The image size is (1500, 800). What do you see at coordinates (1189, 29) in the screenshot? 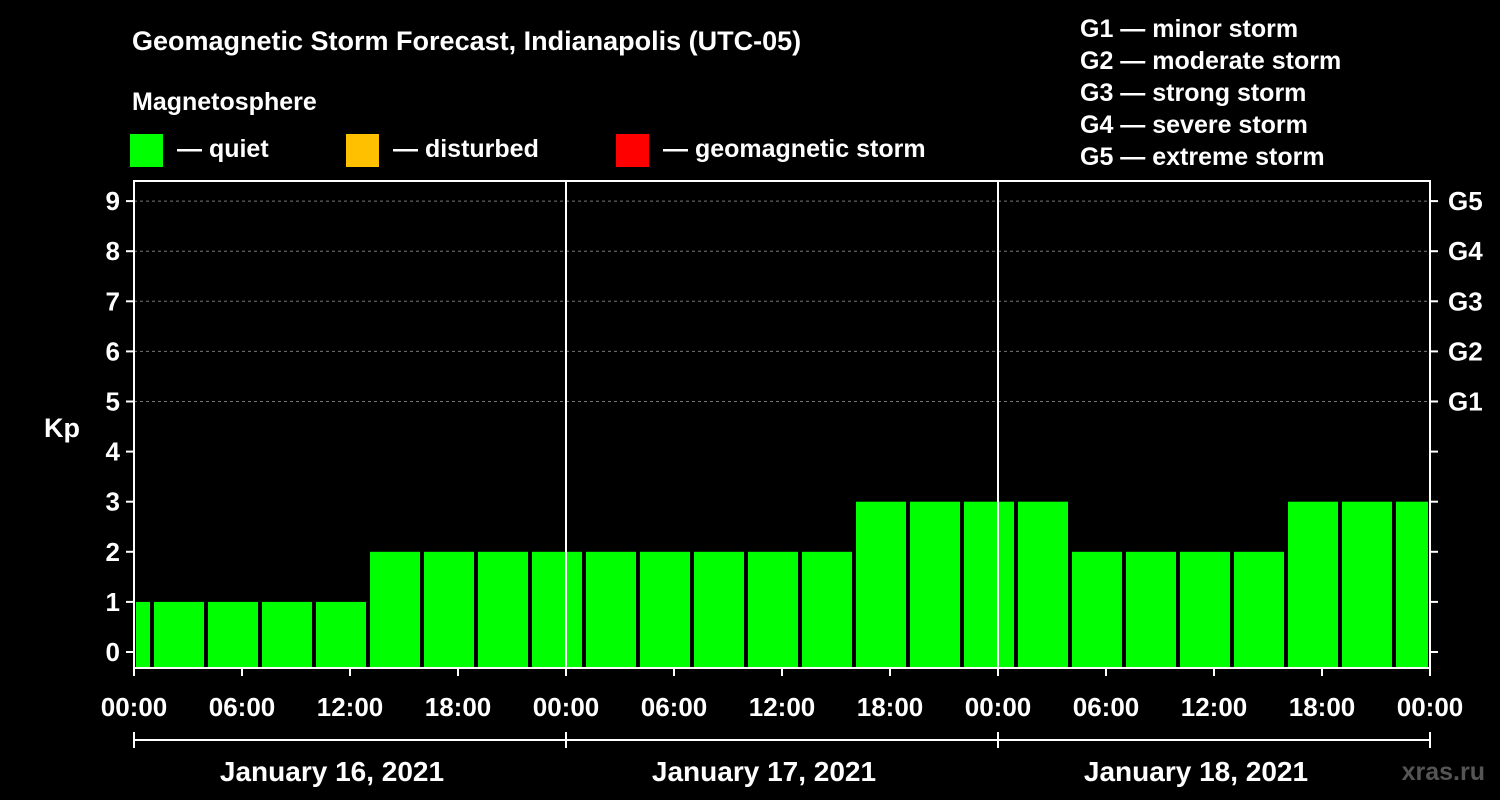
I see `storm-scale-g1: G1 — minor storm` at bounding box center [1189, 29].